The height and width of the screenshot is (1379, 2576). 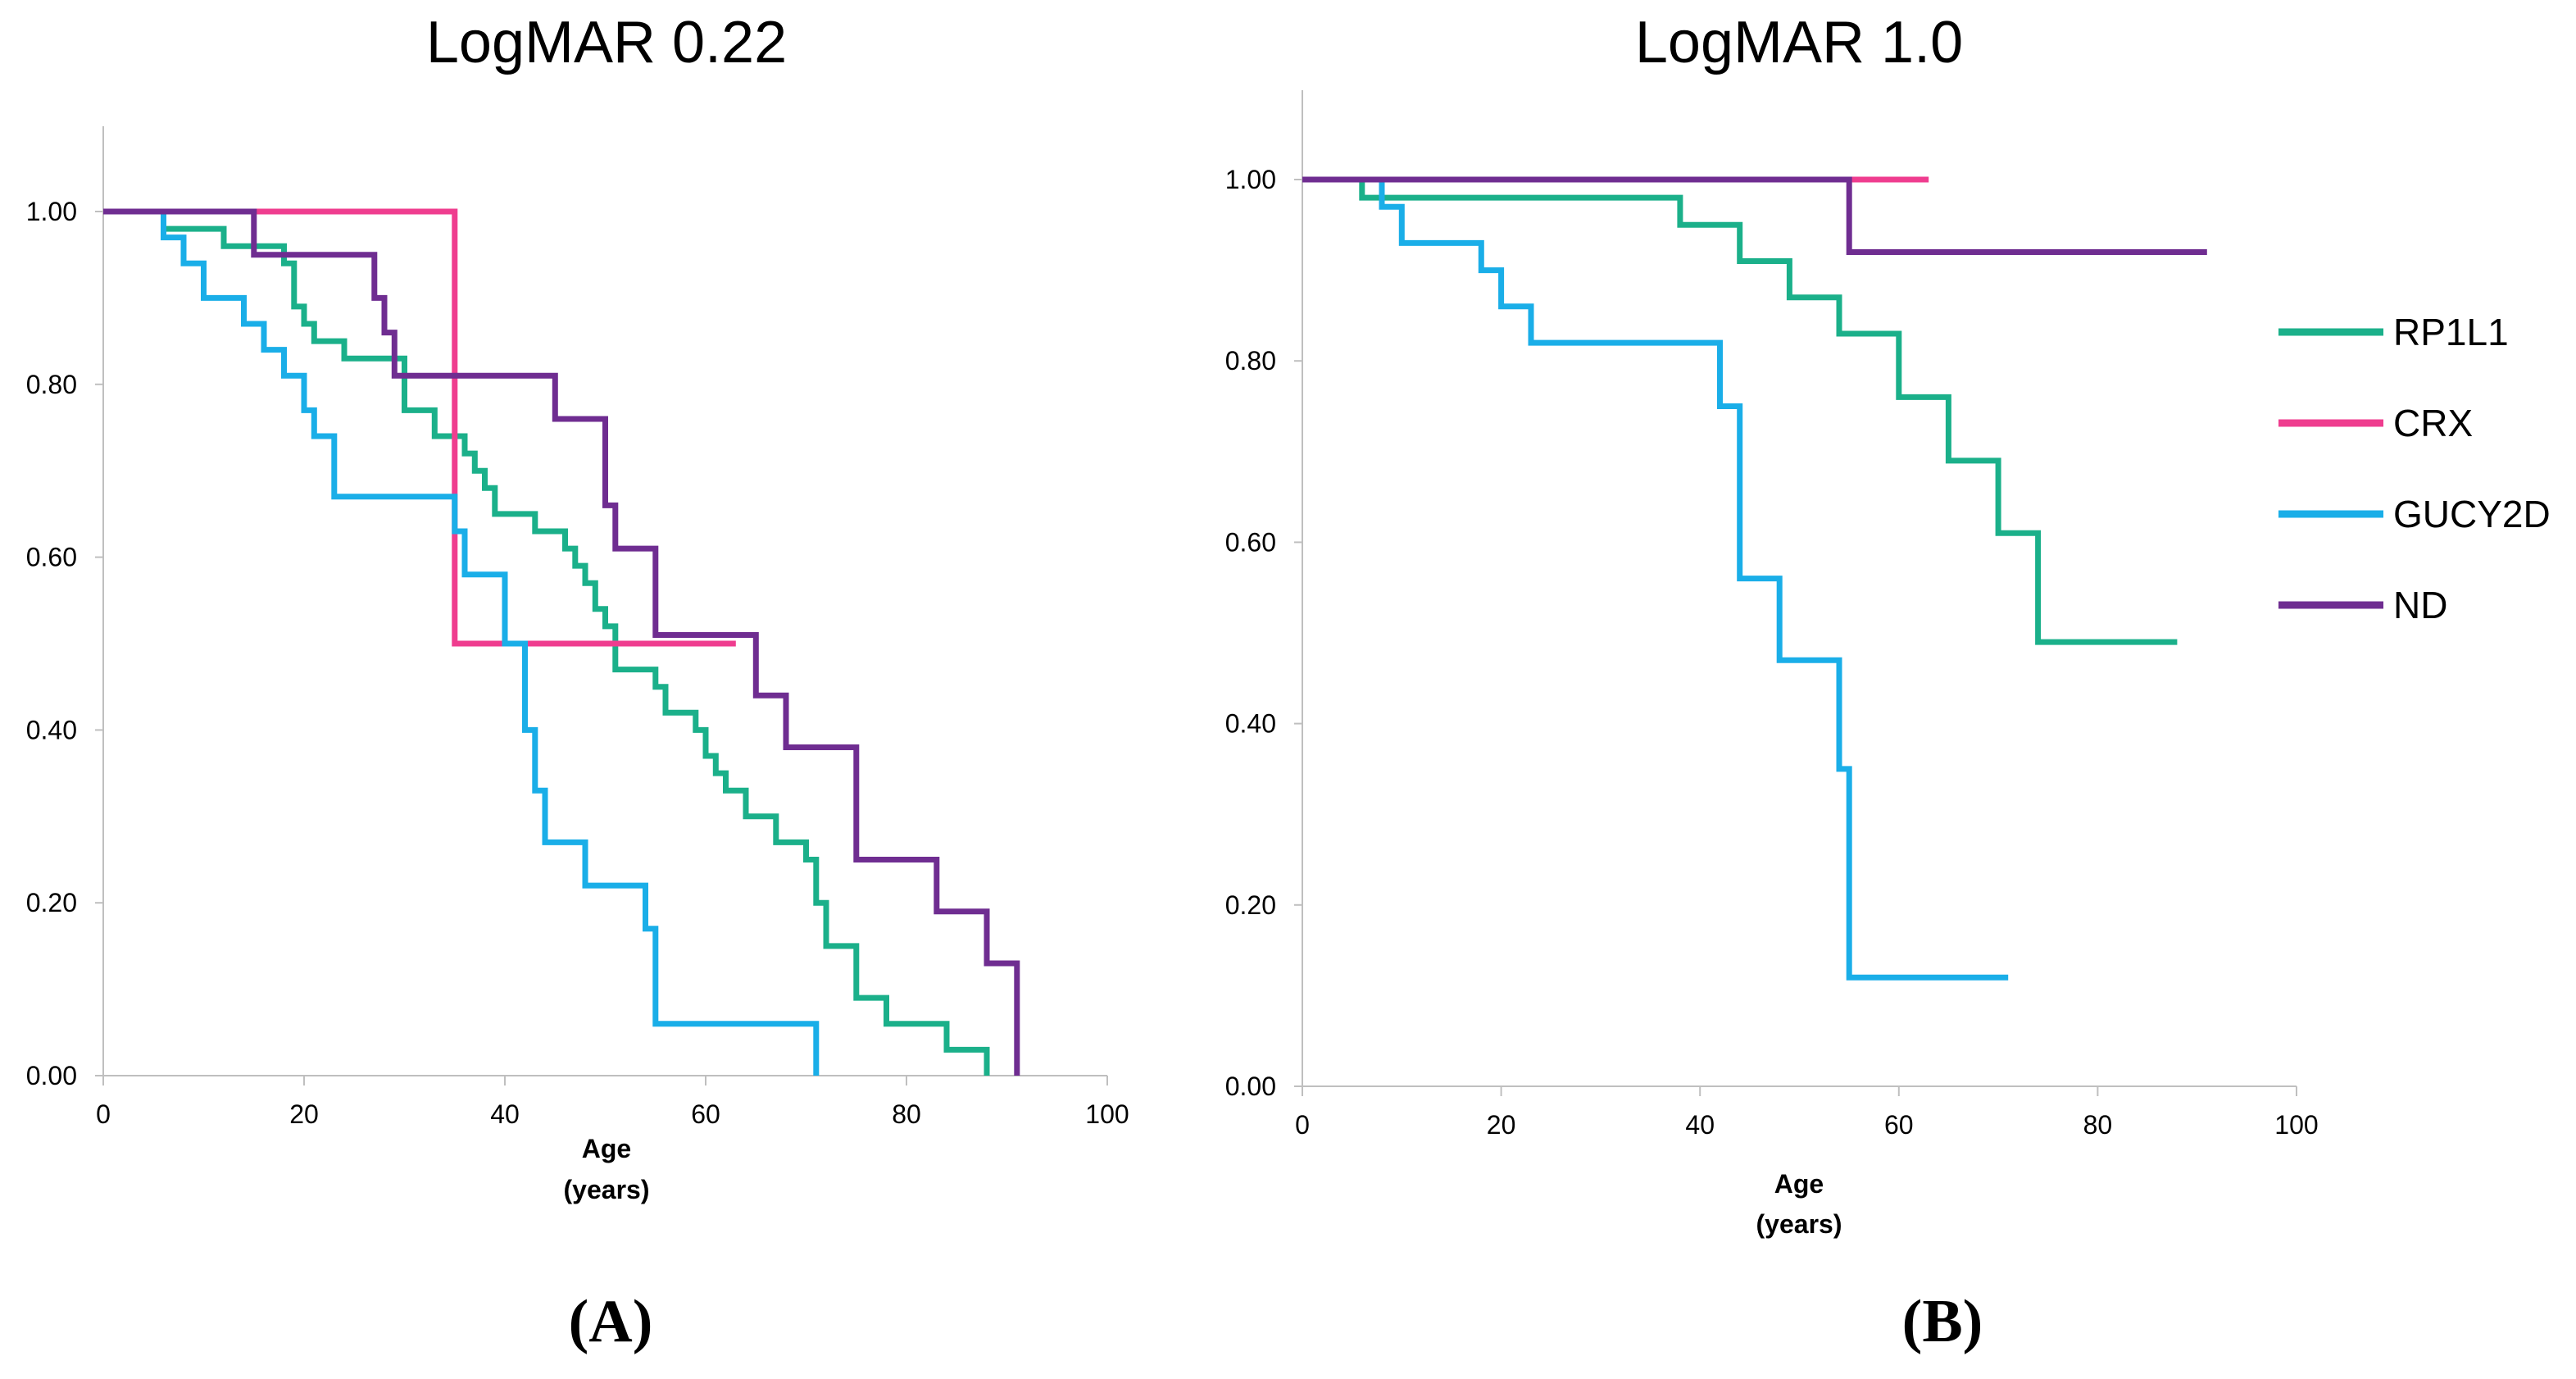 I want to click on series-line-nd-b, so click(x=1754, y=215).